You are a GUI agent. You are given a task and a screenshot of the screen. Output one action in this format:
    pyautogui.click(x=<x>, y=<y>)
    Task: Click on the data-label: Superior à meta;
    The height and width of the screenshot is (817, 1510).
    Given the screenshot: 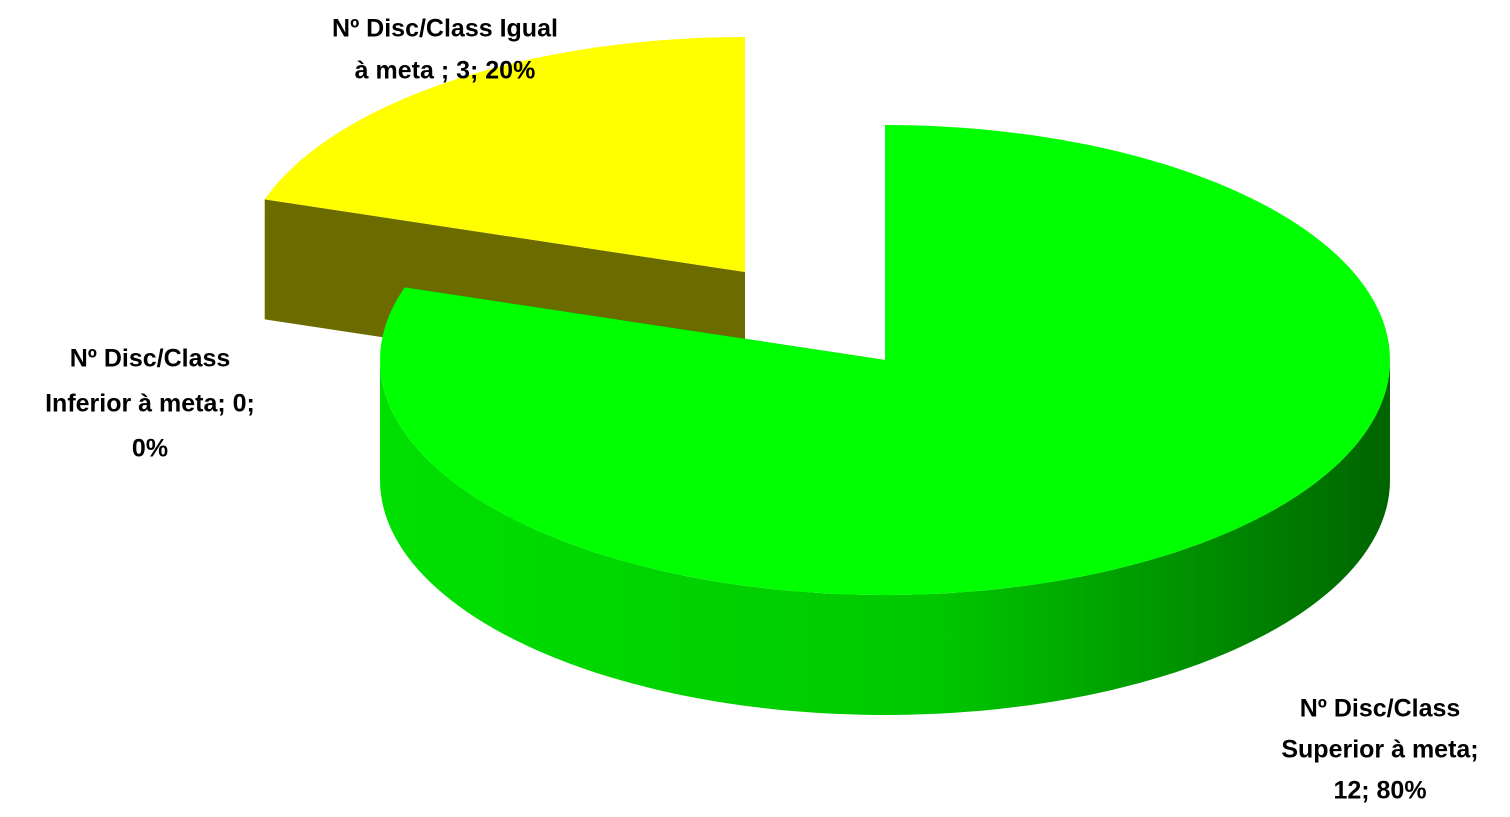 What is the action you would take?
    pyautogui.click(x=1379, y=750)
    